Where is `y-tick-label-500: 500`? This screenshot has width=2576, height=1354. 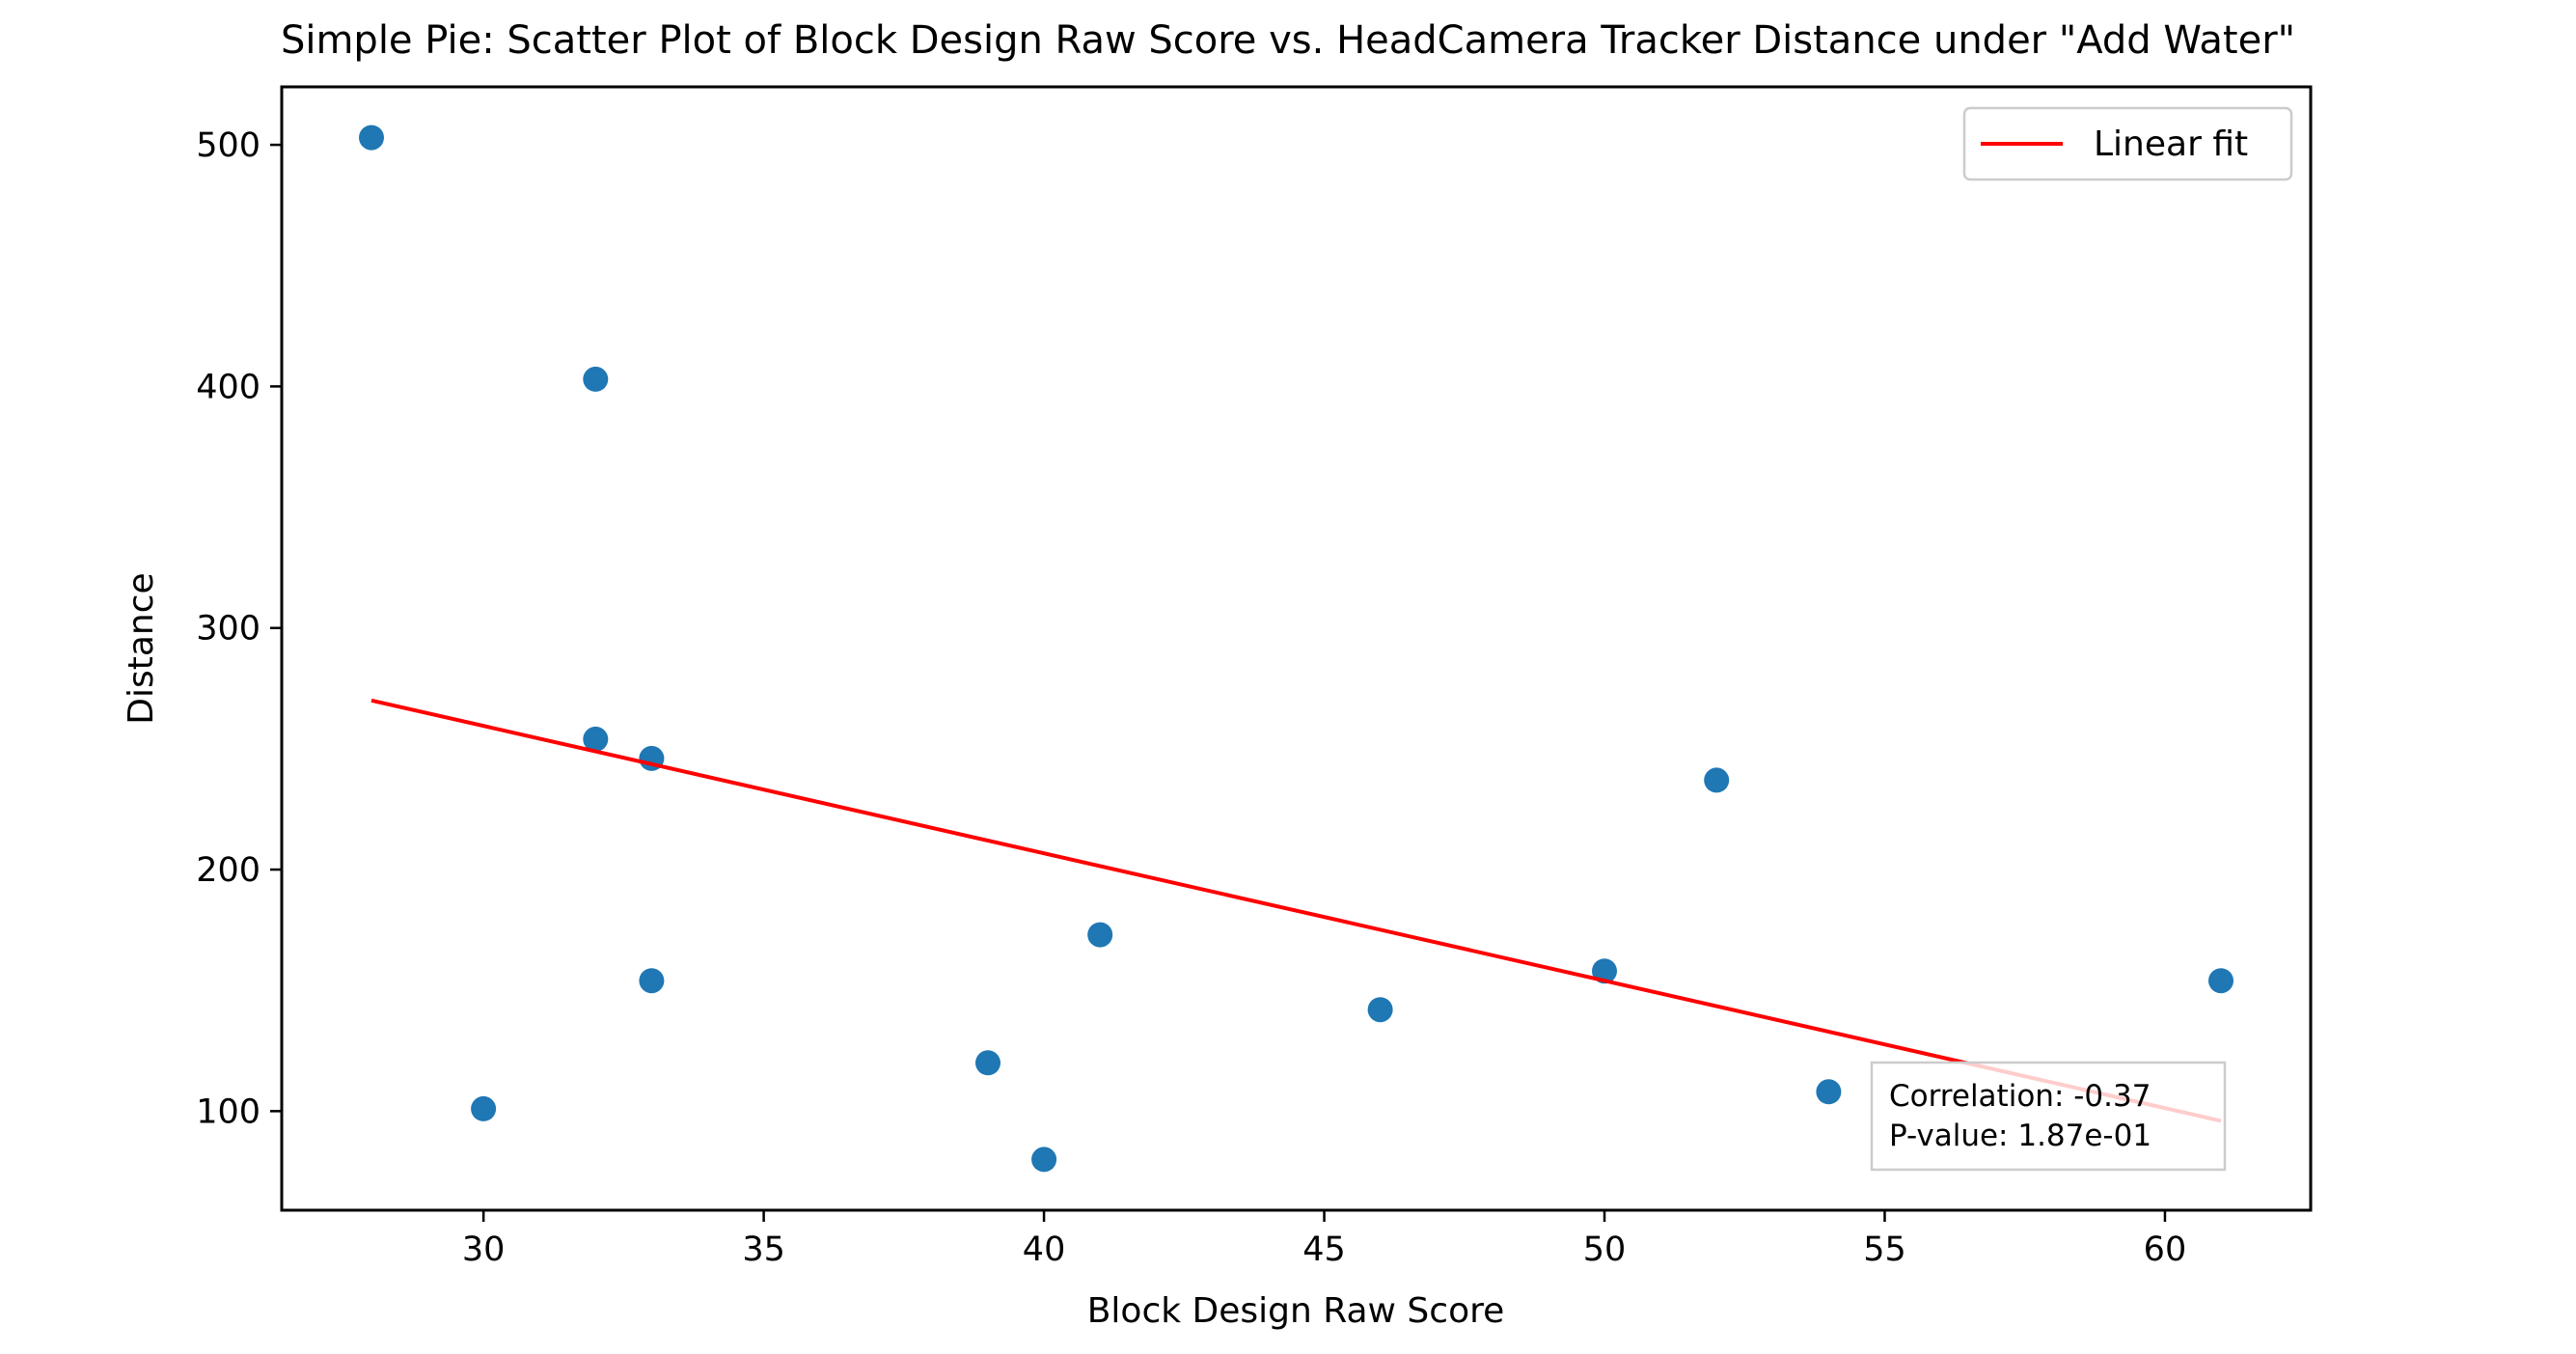
y-tick-label-500: 500 is located at coordinates (228, 145).